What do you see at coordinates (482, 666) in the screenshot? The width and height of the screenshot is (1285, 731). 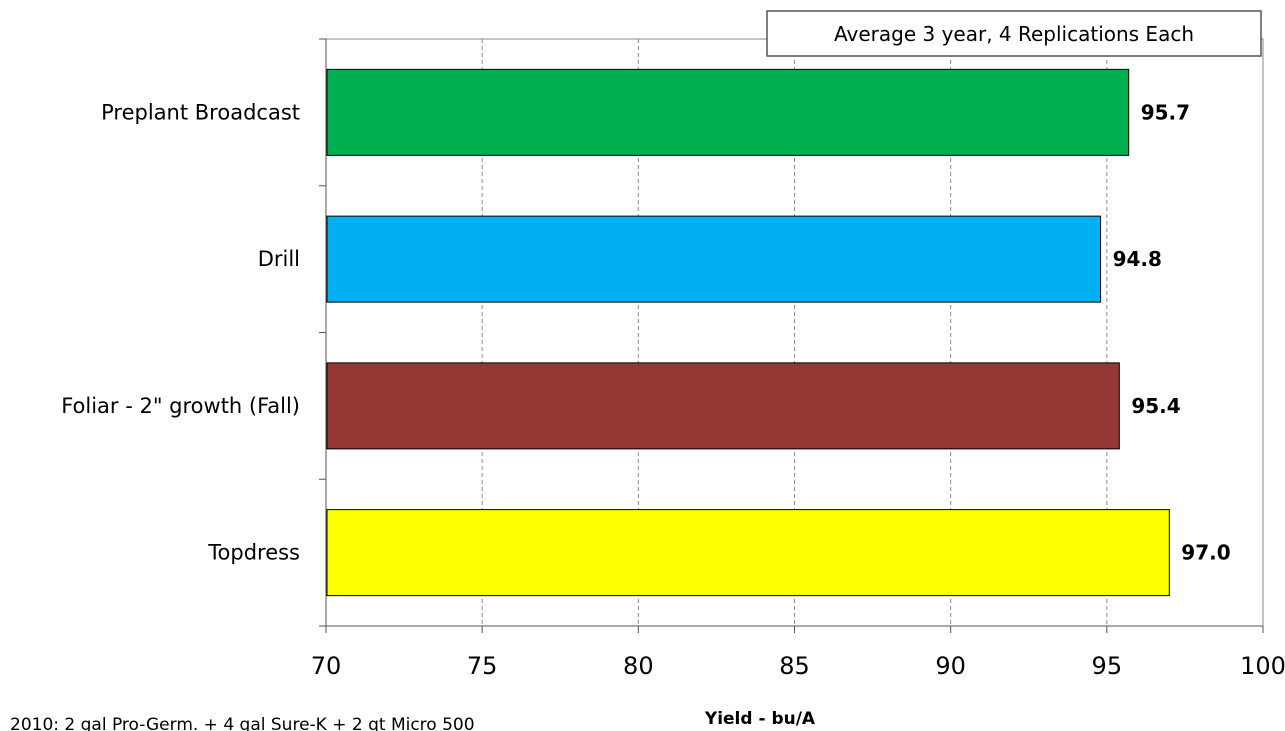 I see `x-tick-label: 75` at bounding box center [482, 666].